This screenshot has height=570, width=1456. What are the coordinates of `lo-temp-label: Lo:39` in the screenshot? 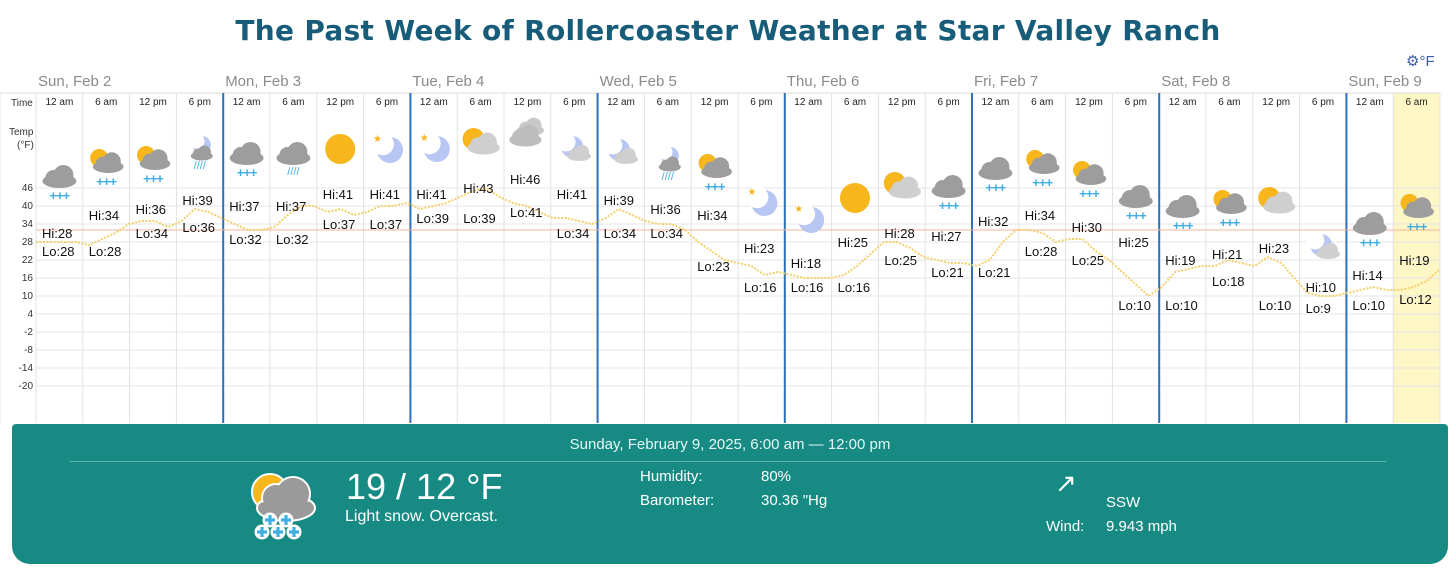 It's located at (479, 218).